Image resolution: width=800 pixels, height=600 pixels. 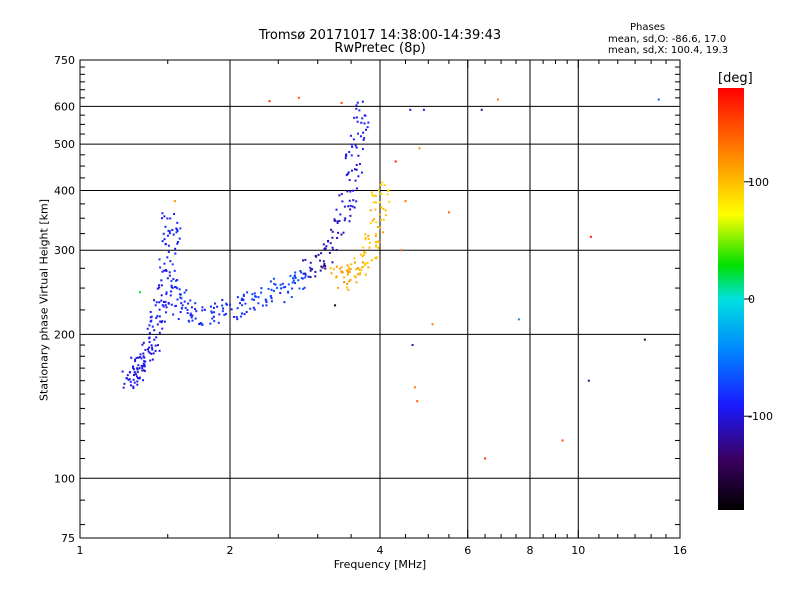 I want to click on colorbar-tick-label: 100, so click(x=758, y=182).